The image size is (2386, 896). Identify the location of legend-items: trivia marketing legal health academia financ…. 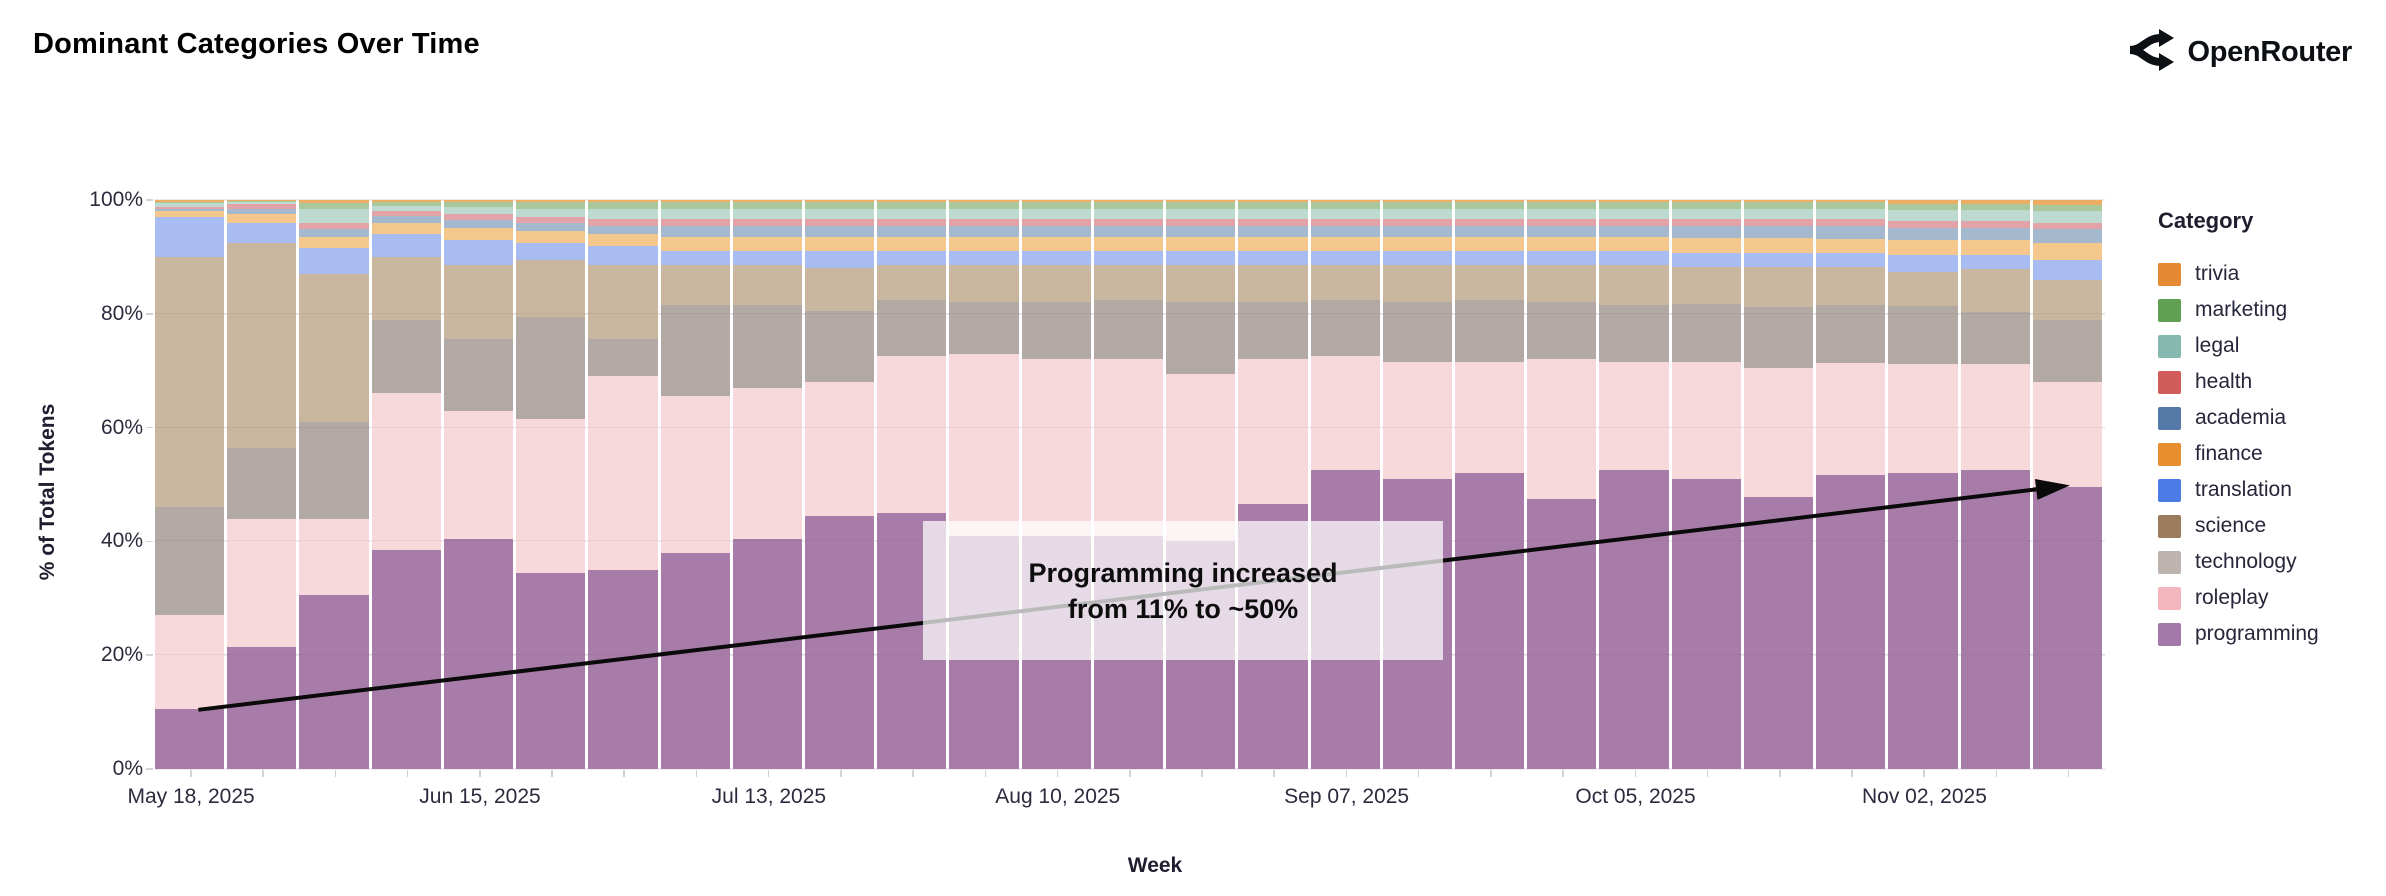
(2268, 454).